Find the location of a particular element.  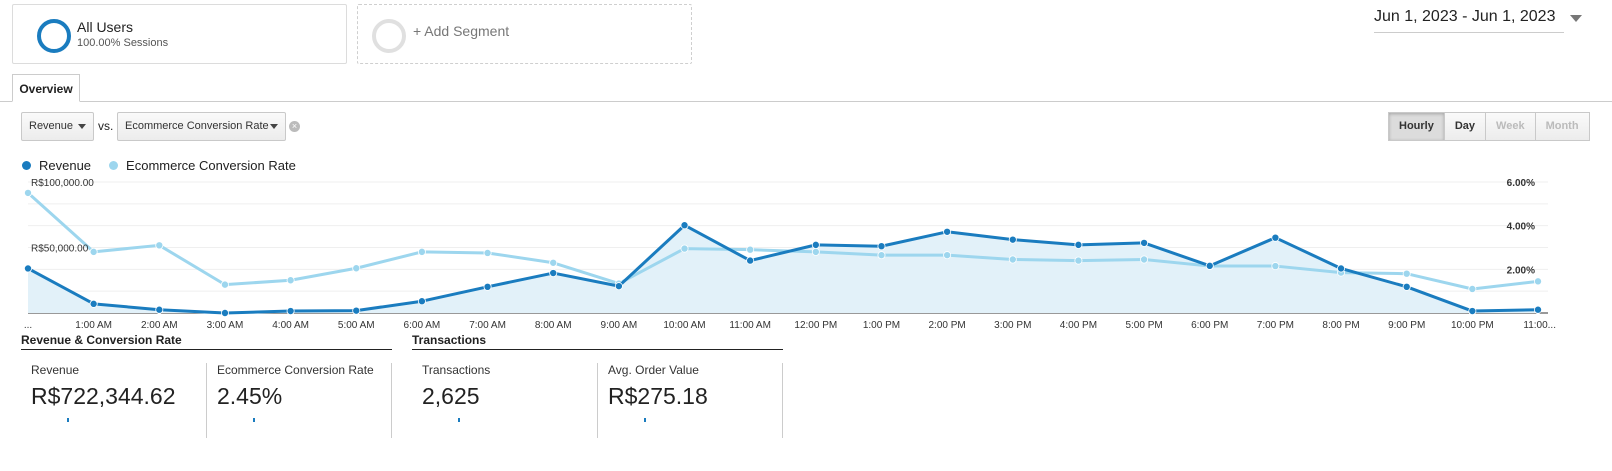

x-tick-label: 5:00 AM is located at coordinates (356, 325).